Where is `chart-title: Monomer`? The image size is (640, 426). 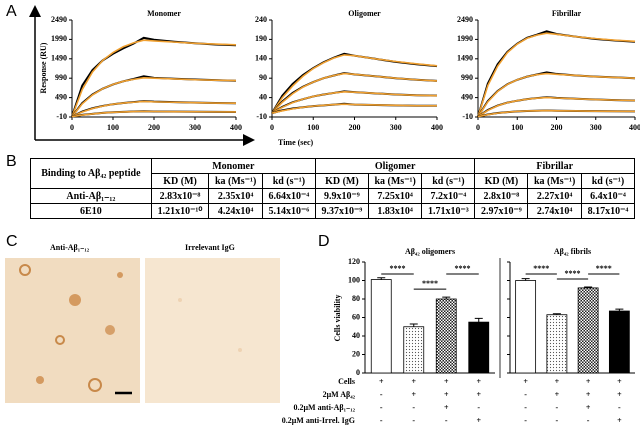 chart-title: Monomer is located at coordinates (164, 13).